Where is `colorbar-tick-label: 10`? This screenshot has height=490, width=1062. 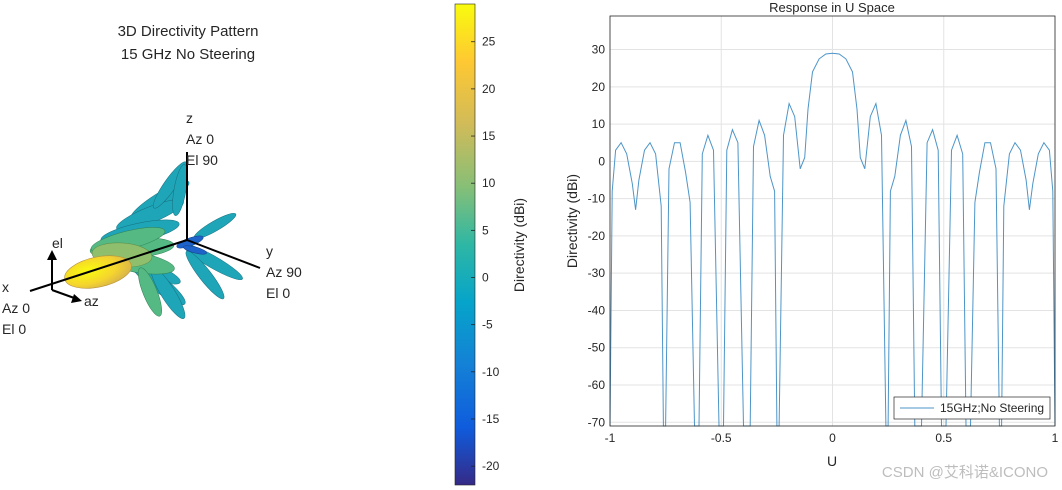
colorbar-tick-label: 10 is located at coordinates (489, 183).